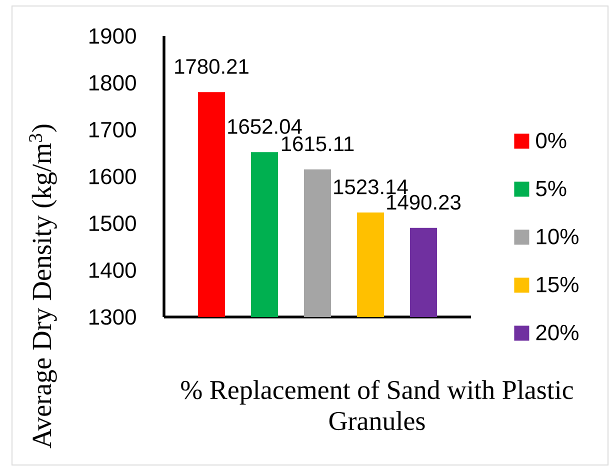  Describe the element at coordinates (113, 176) in the screenshot. I see `y-tick-label: 1600` at that location.